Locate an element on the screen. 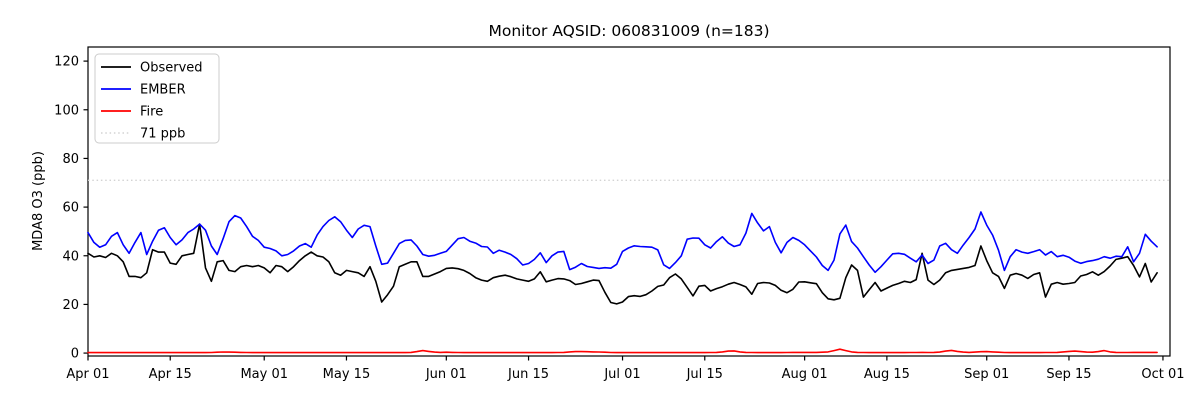 This screenshot has width=1200, height=400. y-tick-label: 40 is located at coordinates (70, 256).